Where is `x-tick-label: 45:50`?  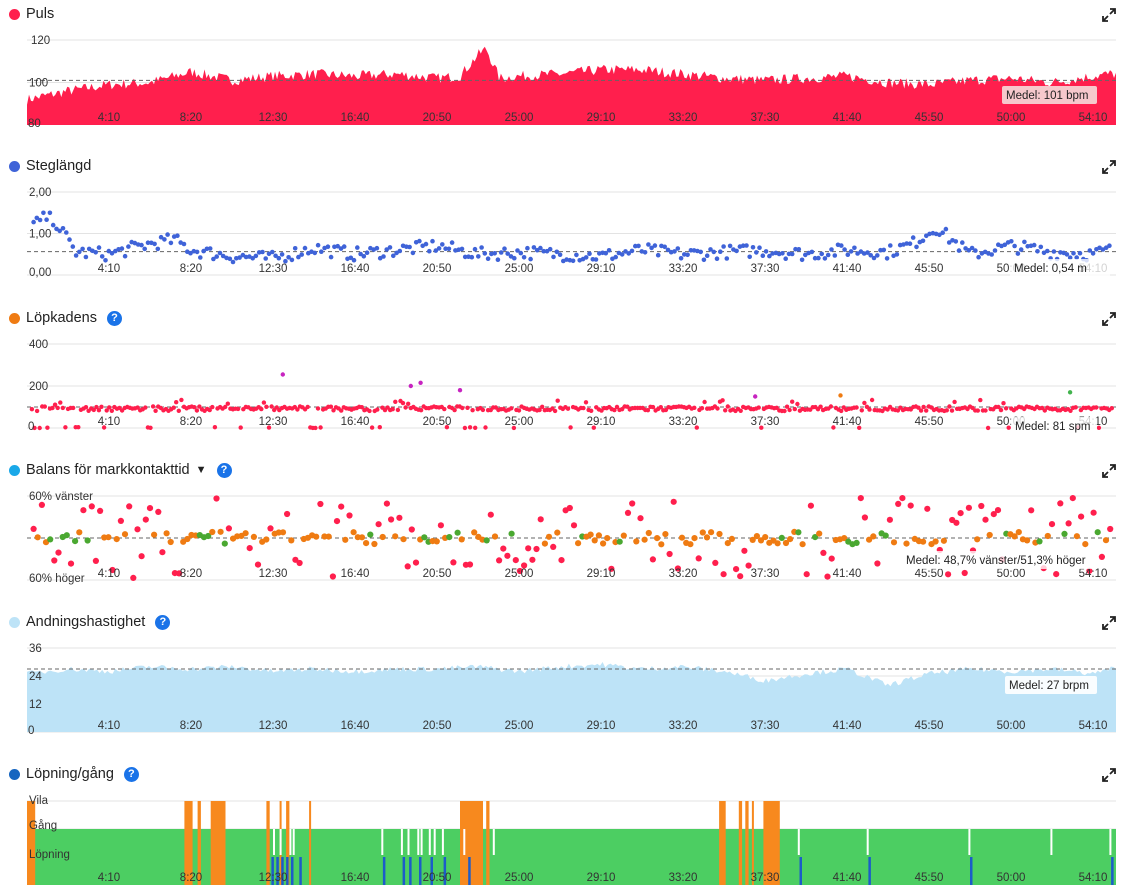
x-tick-label: 45:50 is located at coordinates (929, 118).